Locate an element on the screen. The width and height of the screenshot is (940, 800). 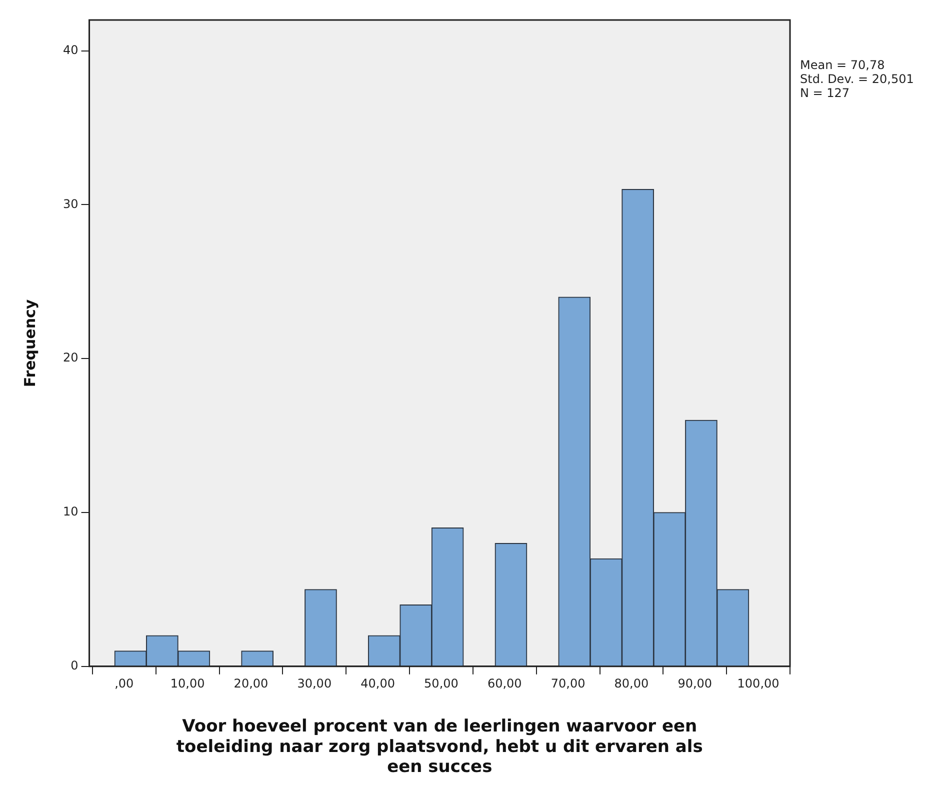
y-tick-label: 0 is located at coordinates (74, 665).